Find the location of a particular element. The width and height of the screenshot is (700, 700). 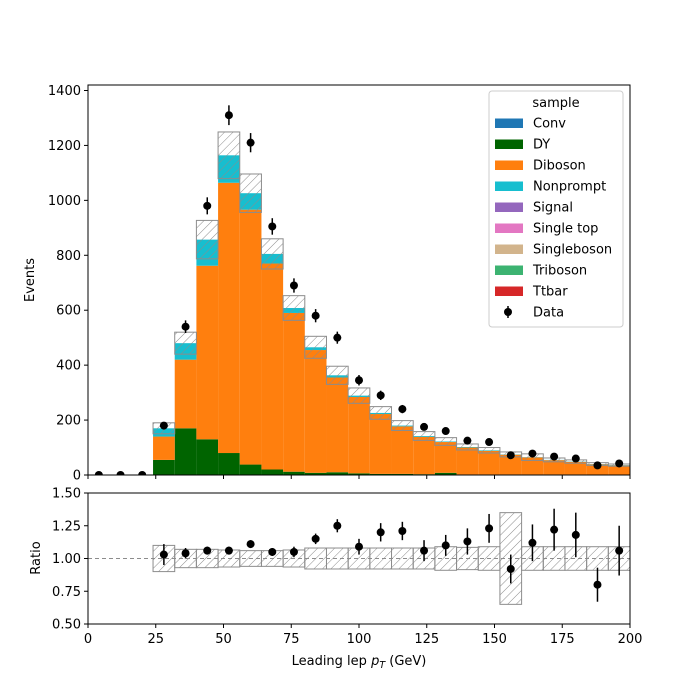

y-tick-label: 600 is located at coordinates (68, 311).